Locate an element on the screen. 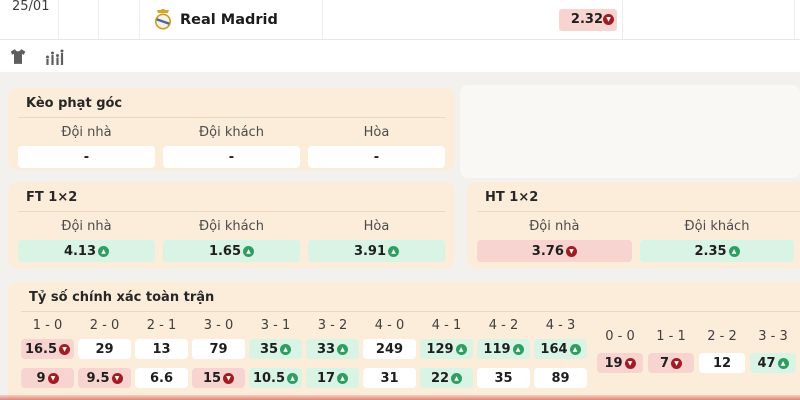 This screenshot has width=800, height=400. odds-cell: 9.5 ▼ is located at coordinates (104, 378).